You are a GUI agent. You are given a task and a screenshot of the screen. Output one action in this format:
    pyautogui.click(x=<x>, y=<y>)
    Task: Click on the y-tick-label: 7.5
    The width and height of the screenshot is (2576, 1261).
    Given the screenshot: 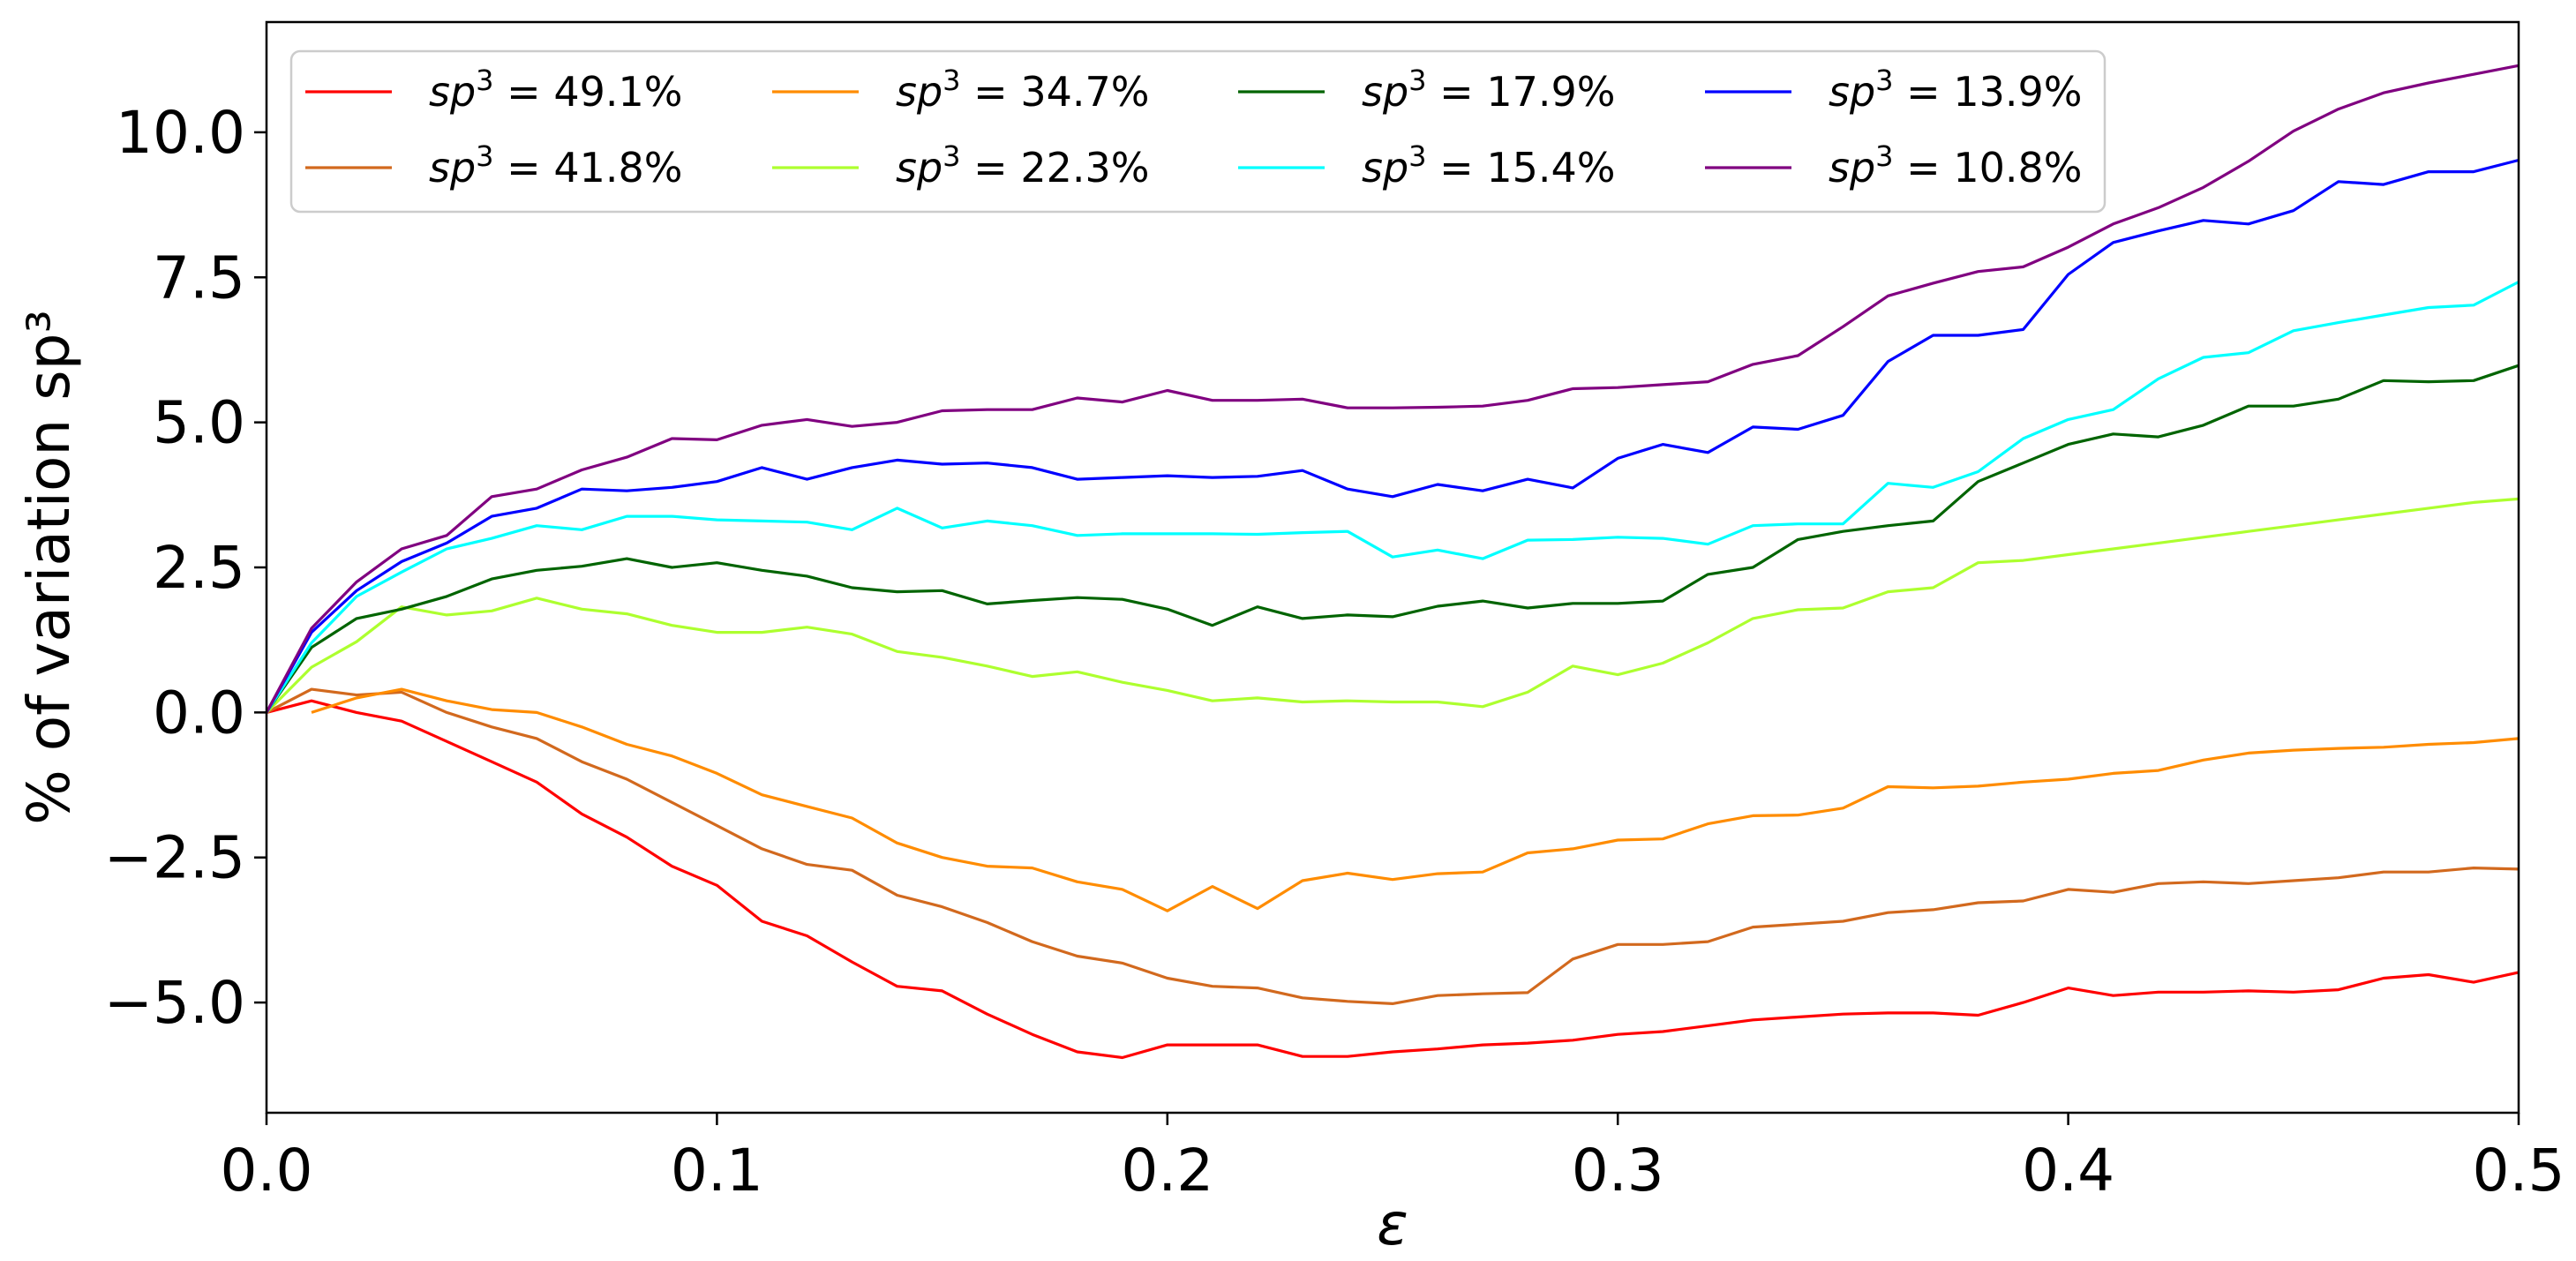 What is the action you would take?
    pyautogui.click(x=199, y=277)
    